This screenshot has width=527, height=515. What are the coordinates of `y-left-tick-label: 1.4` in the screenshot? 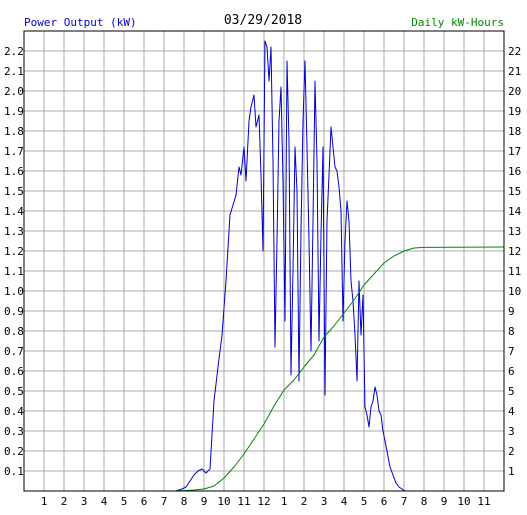 It's located at (14, 211).